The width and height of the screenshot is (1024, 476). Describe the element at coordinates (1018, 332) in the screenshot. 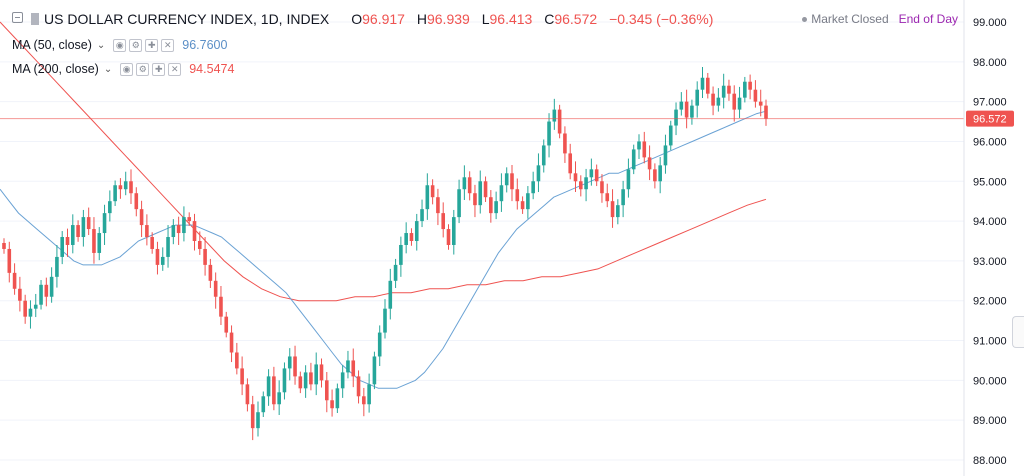

I see `scroll-handle` at that location.